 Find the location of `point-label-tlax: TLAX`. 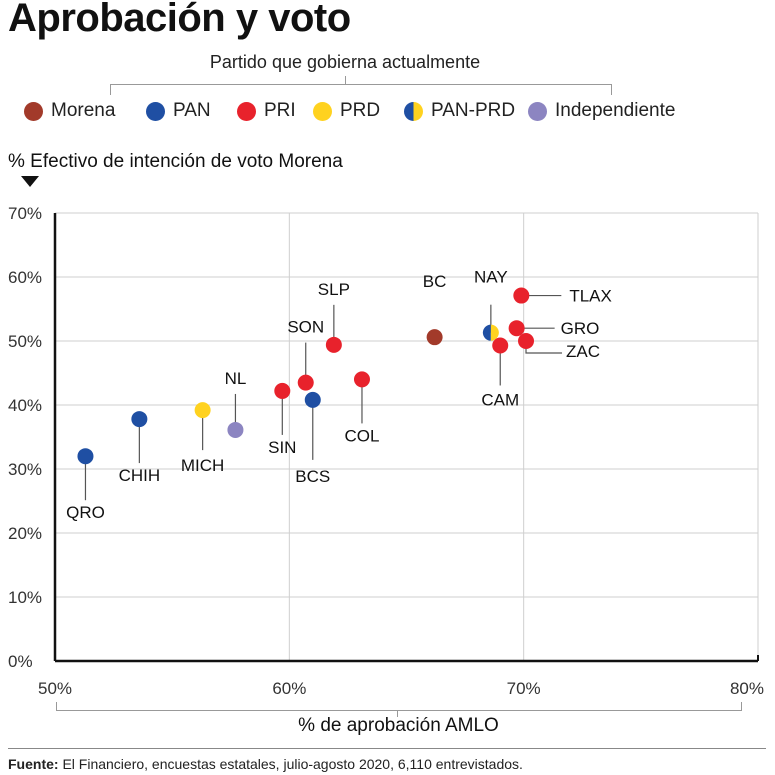

point-label-tlax: TLAX is located at coordinates (590, 296).